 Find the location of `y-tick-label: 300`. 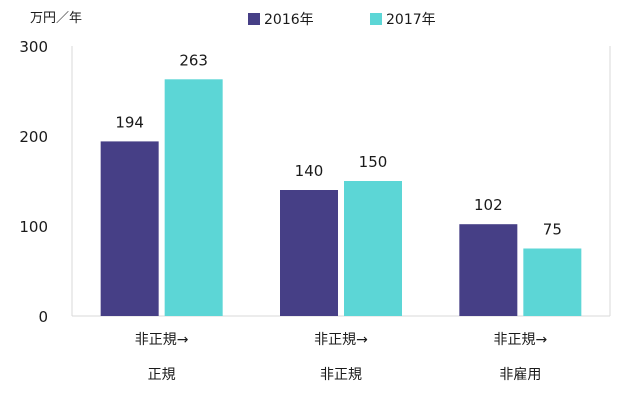

y-tick-label: 300 is located at coordinates (33, 47).